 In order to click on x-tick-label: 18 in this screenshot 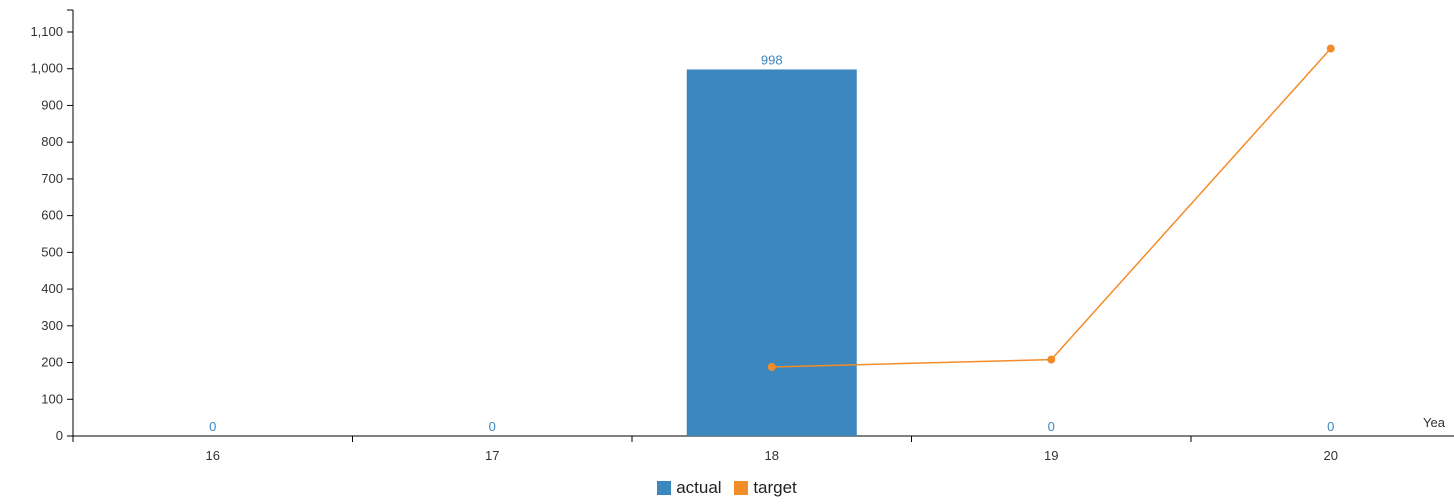, I will do `click(772, 455)`.